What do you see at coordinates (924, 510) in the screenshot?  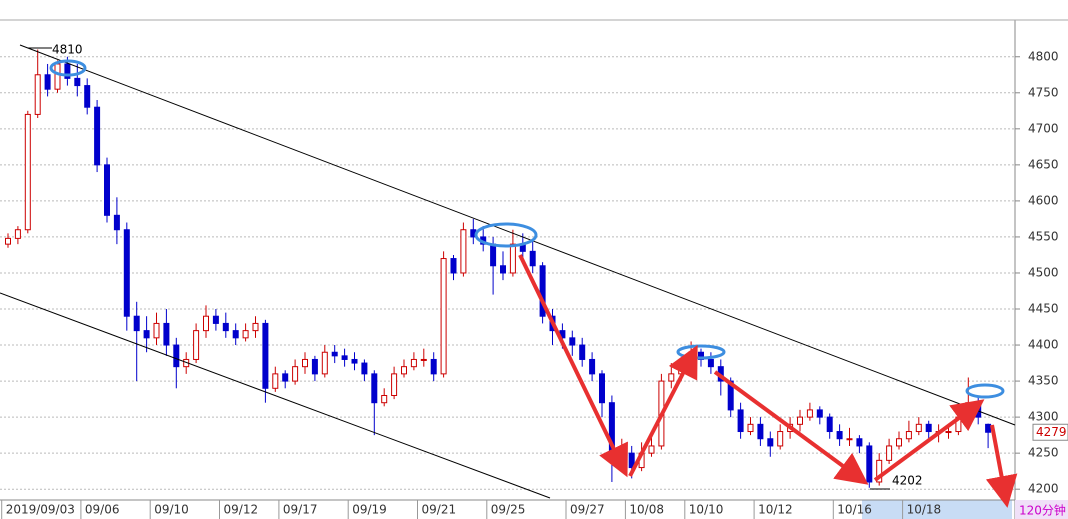 I see `x-tick-label: 10/18` at bounding box center [924, 510].